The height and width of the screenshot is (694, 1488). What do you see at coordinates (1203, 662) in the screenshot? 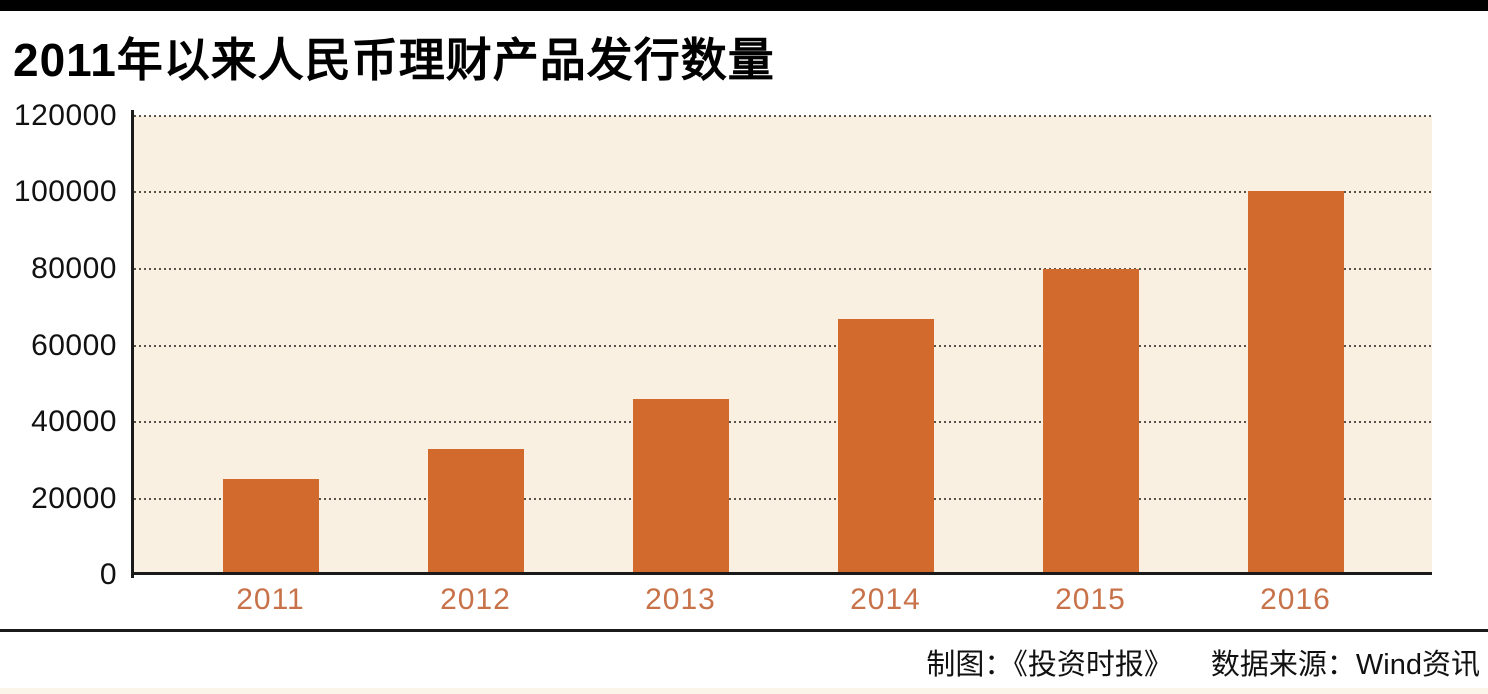
I see `footer: 制图：《投资时报》 数据来源：Wind资讯` at bounding box center [1203, 662].